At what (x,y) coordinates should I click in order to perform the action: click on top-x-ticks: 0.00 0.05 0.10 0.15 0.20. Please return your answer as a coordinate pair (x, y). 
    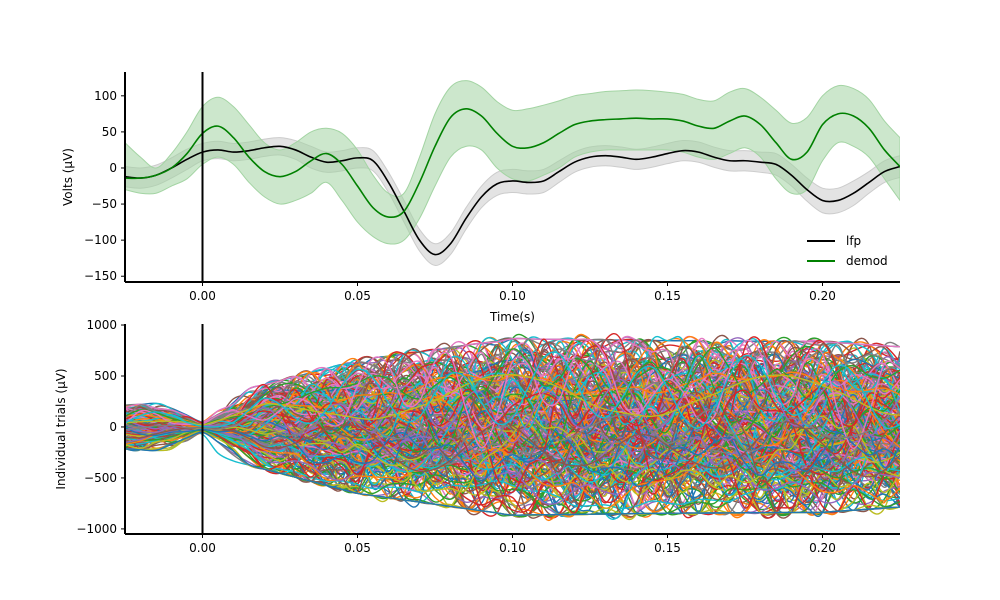
    Looking at the image, I should click on (512, 292).